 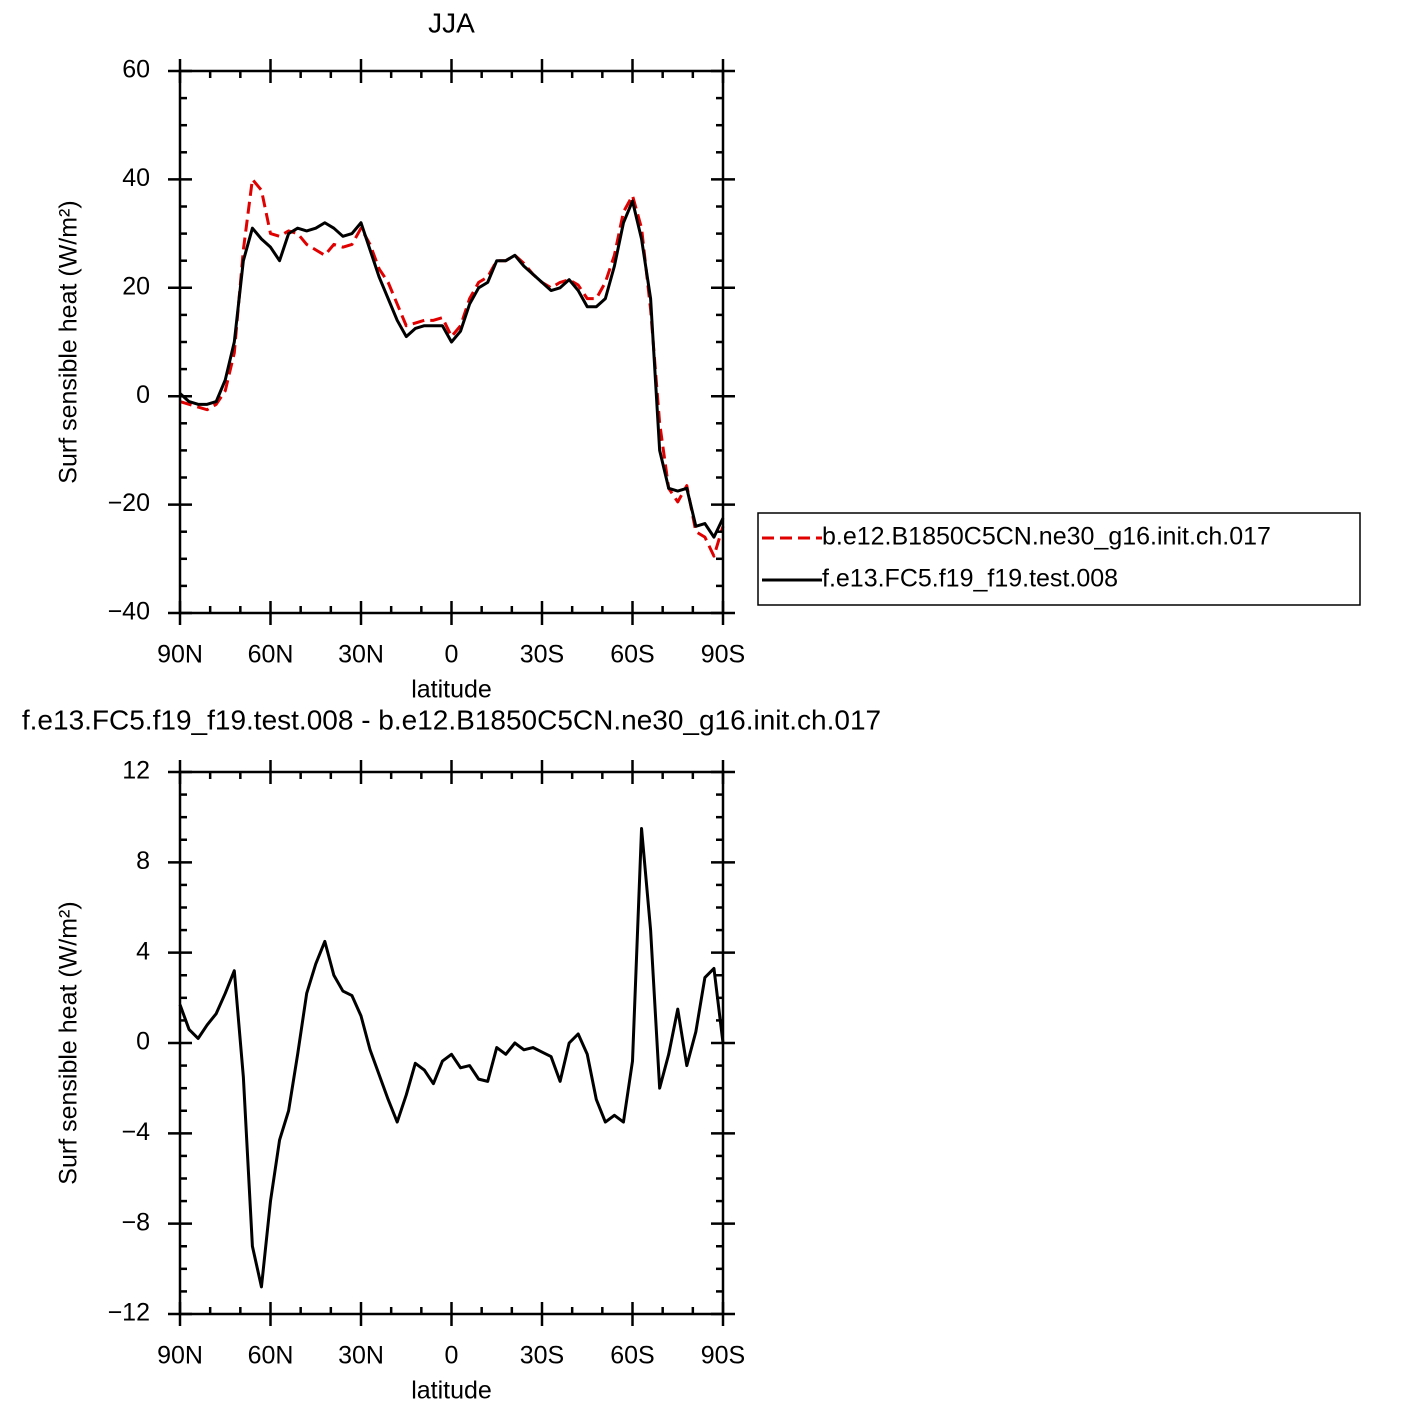 I want to click on legend-box, so click(x=1059, y=559).